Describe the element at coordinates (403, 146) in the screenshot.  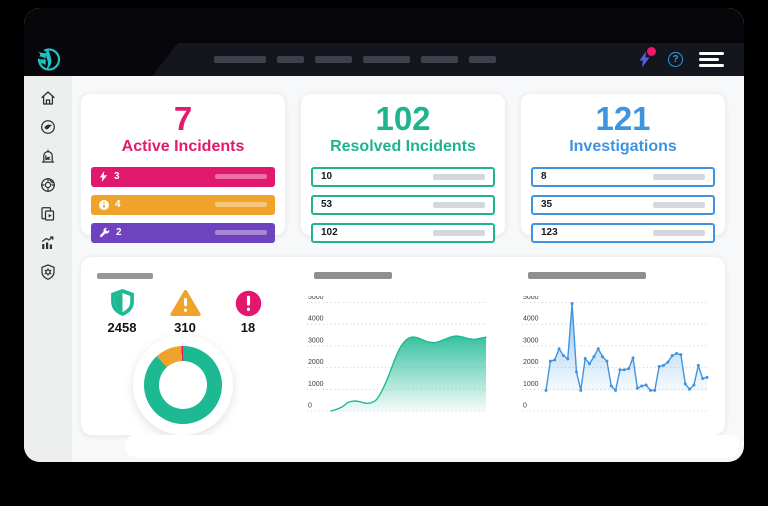
I see `resolved-incidents-title: Resolved Incidents` at that location.